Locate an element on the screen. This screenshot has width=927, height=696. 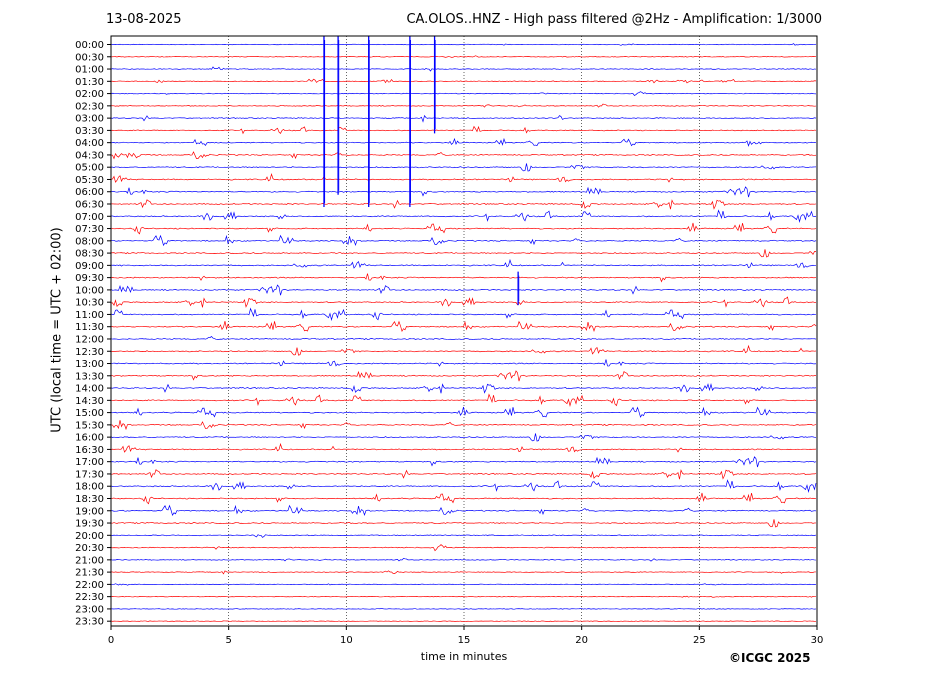
y-tick-label: 12:00 is located at coordinates (89, 339).